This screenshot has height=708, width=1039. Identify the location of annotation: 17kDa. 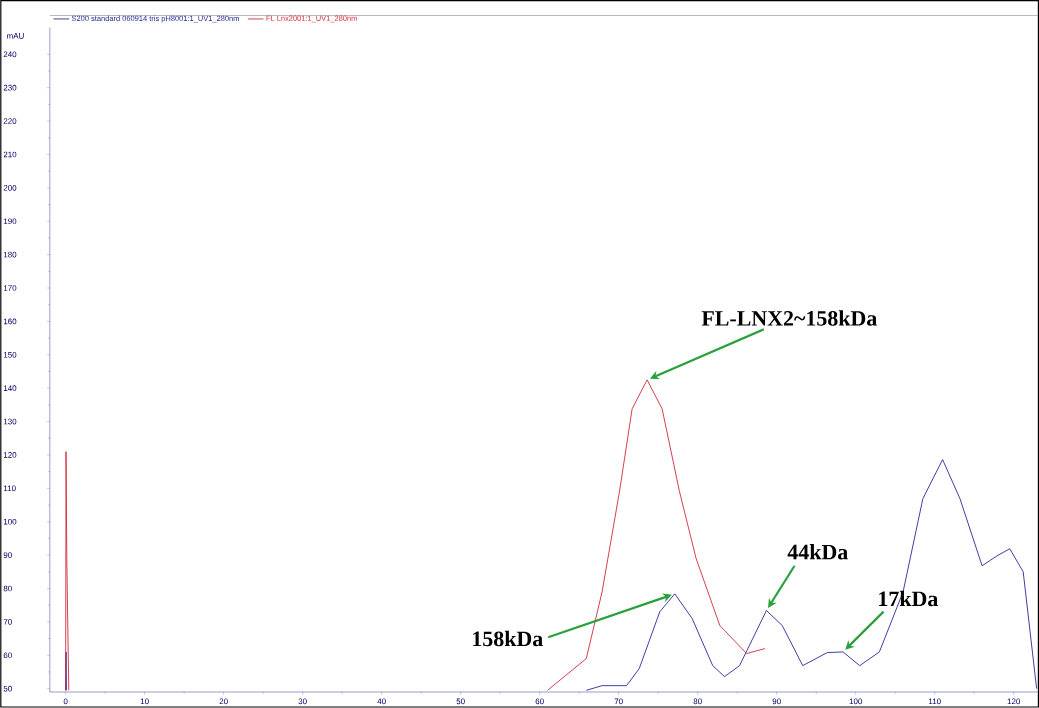
(908, 599).